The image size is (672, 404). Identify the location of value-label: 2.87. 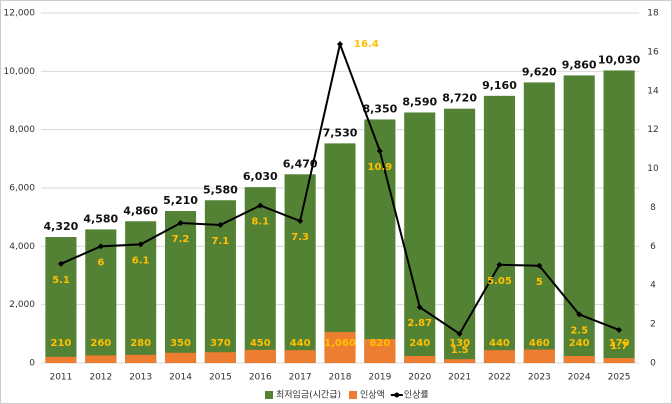
(419, 323).